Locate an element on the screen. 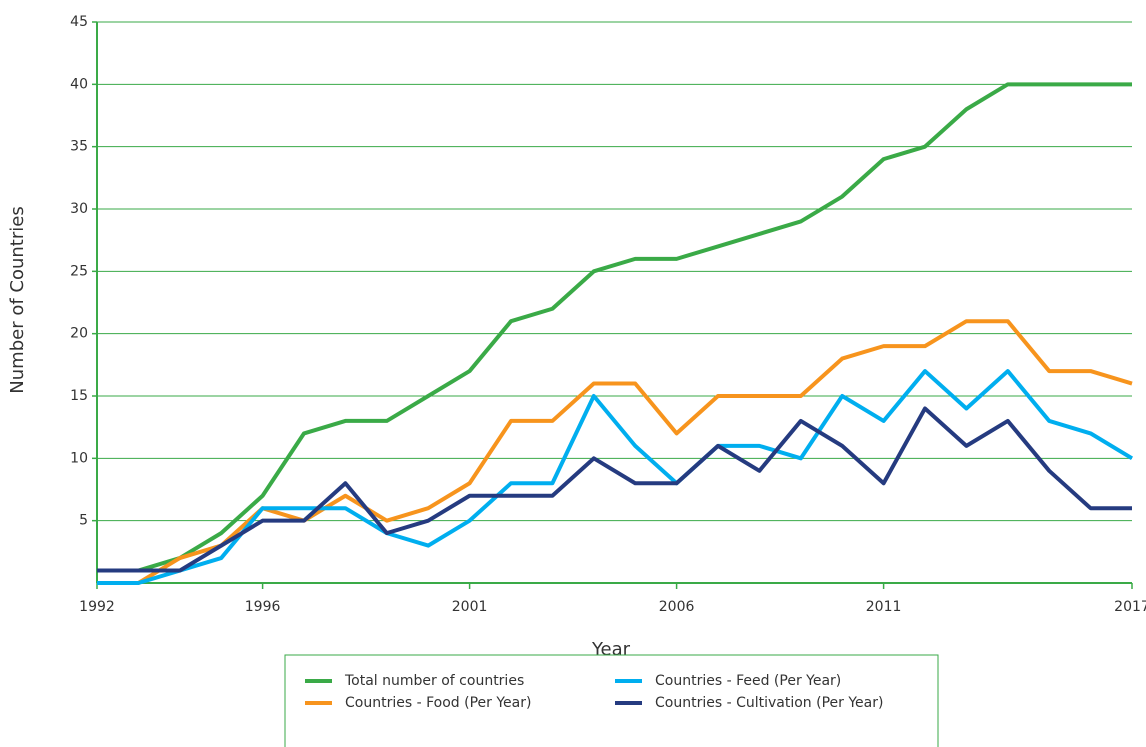 This screenshot has width=1146, height=747. legend-label: Countries - Feed (Per Year) is located at coordinates (748, 681).